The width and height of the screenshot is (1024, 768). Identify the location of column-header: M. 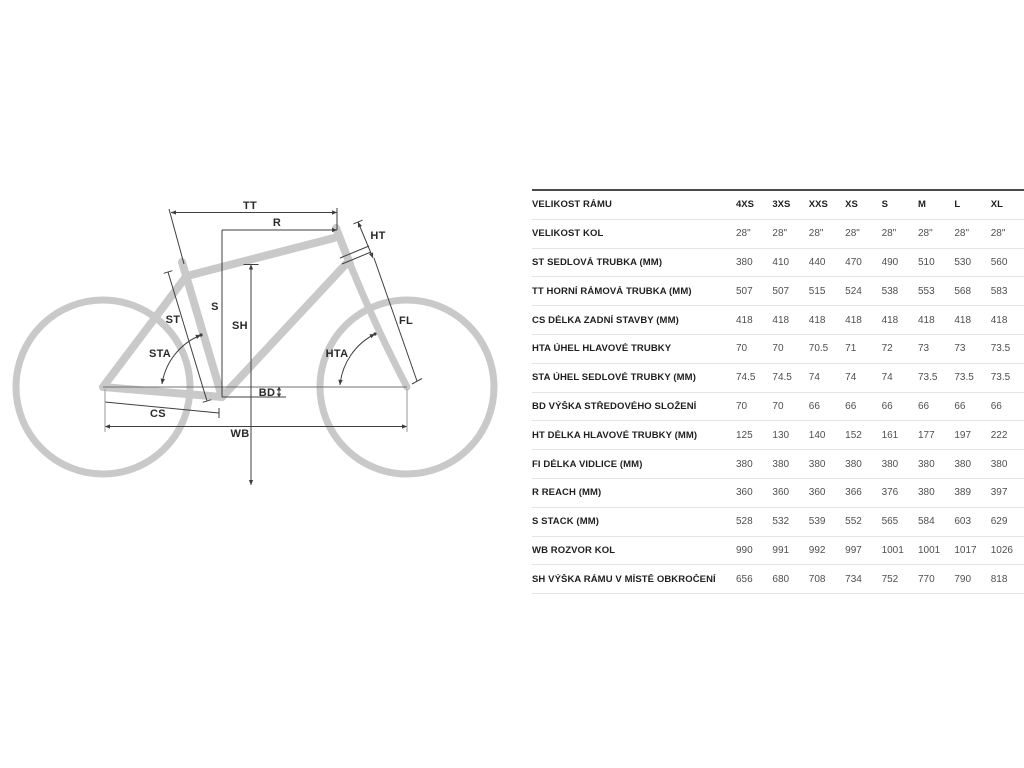
(921, 205).